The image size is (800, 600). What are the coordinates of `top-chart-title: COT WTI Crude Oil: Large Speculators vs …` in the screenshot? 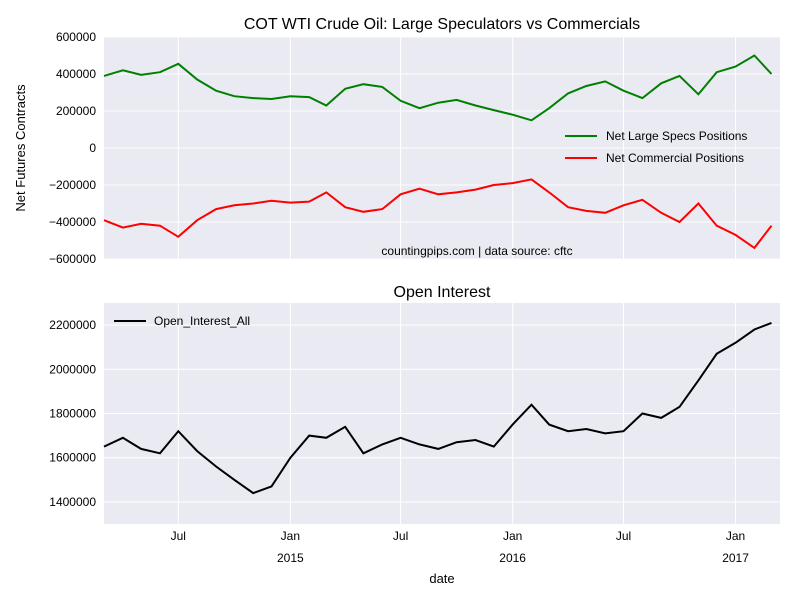 It's located at (442, 24).